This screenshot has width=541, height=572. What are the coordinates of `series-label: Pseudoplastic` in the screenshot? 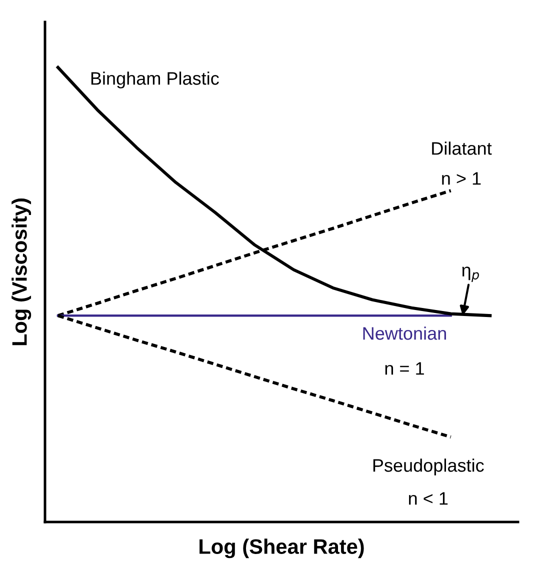 It's located at (428, 467).